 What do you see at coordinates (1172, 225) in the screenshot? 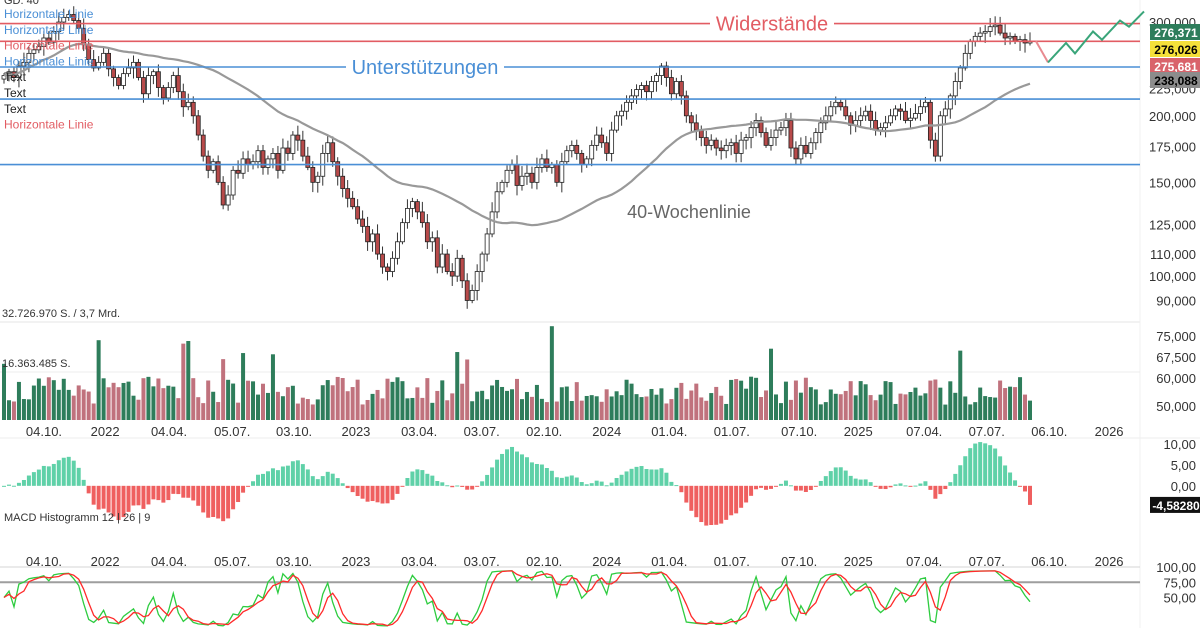
I see `price-tick-label: 125,000` at bounding box center [1172, 225].